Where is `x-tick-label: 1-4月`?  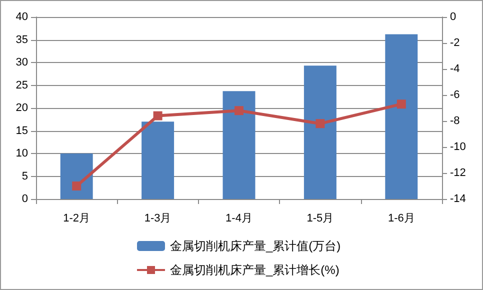 x-tick-label: 1-4月 is located at coordinates (239, 218).